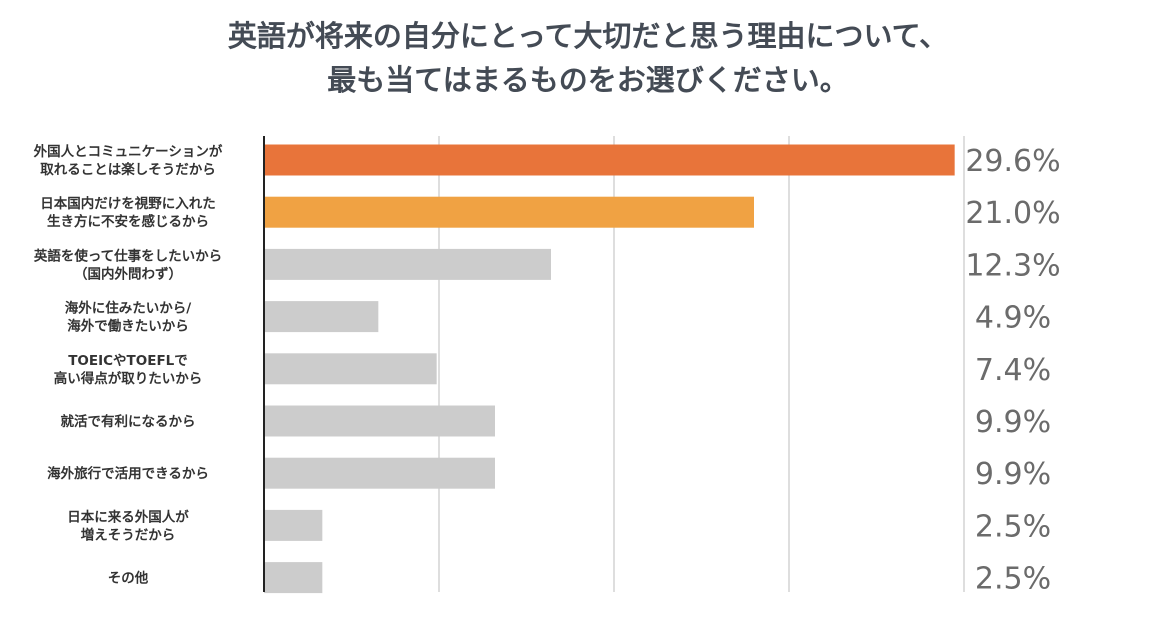 The width and height of the screenshot is (1176, 622). Describe the element at coordinates (127, 264) in the screenshot. I see `category-label: 英語を使って仕事をしたいから（国内外問わず）` at that location.